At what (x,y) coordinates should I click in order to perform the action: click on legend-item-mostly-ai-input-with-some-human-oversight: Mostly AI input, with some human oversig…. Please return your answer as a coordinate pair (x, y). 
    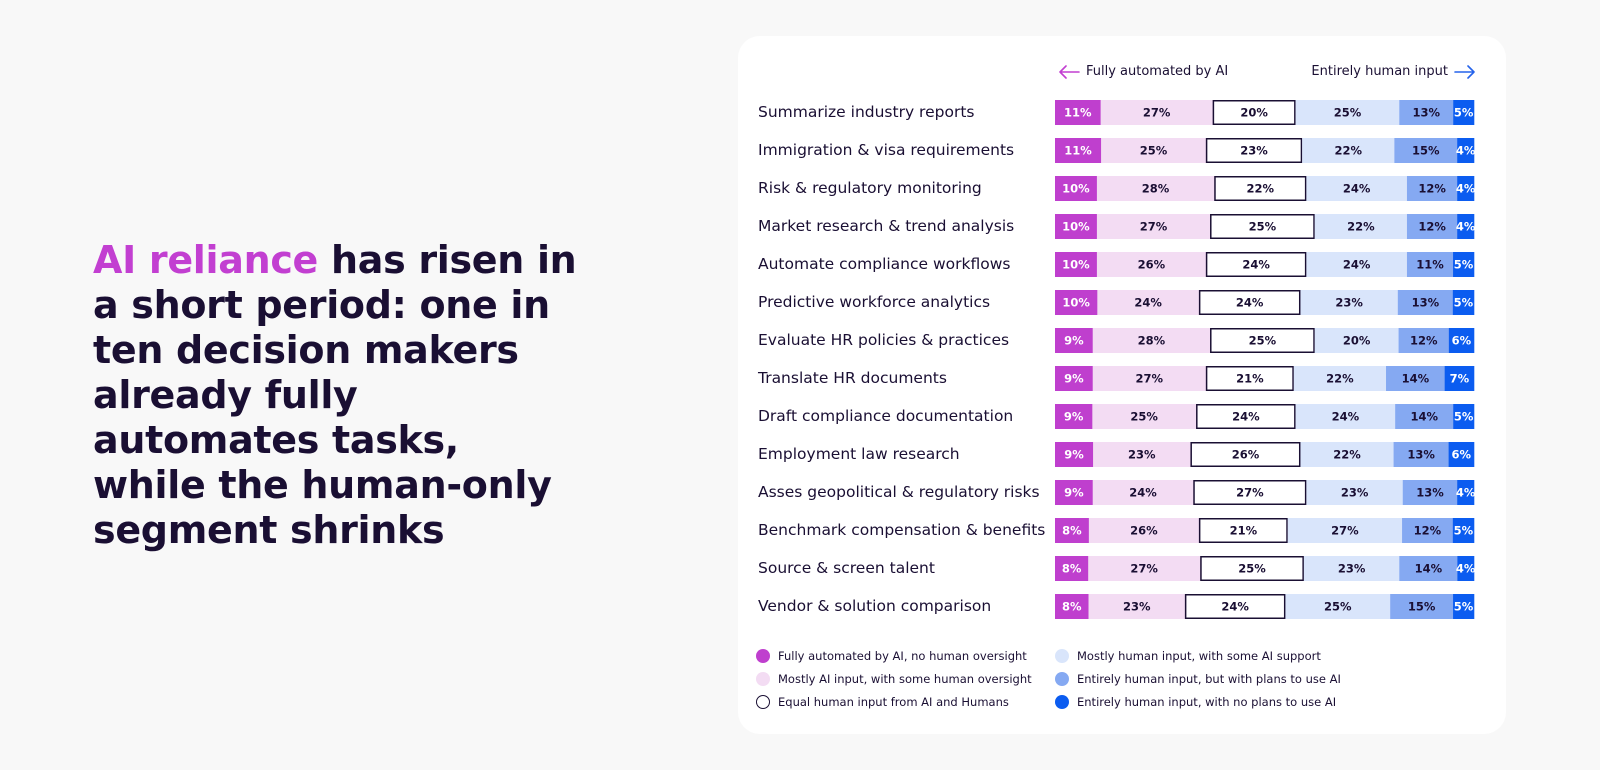
    Looking at the image, I should click on (894, 679).